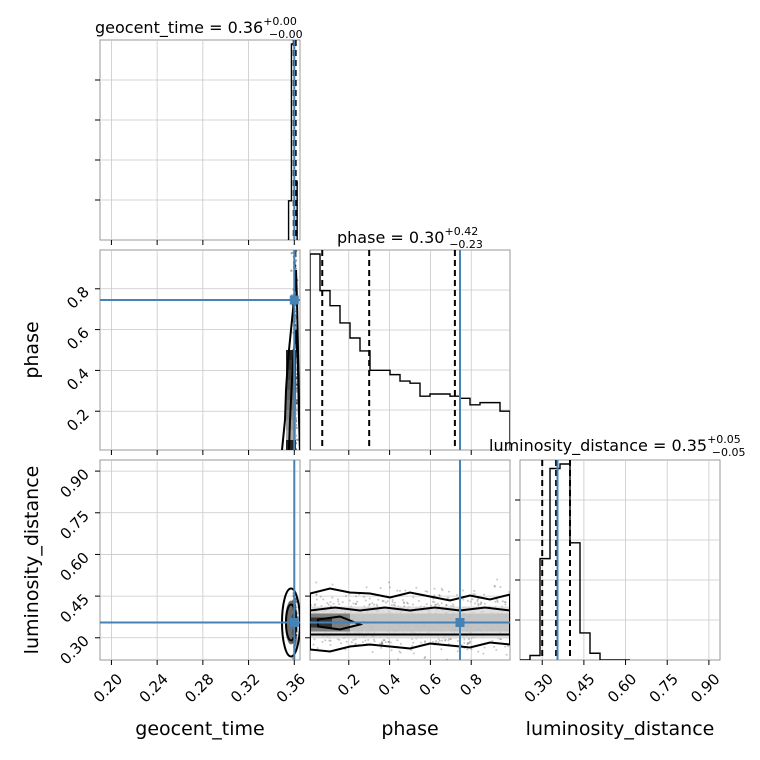 The height and width of the screenshot is (760, 760). Describe the element at coordinates (705, 688) in the screenshot. I see `x-tick-label: 0.90` at that location.